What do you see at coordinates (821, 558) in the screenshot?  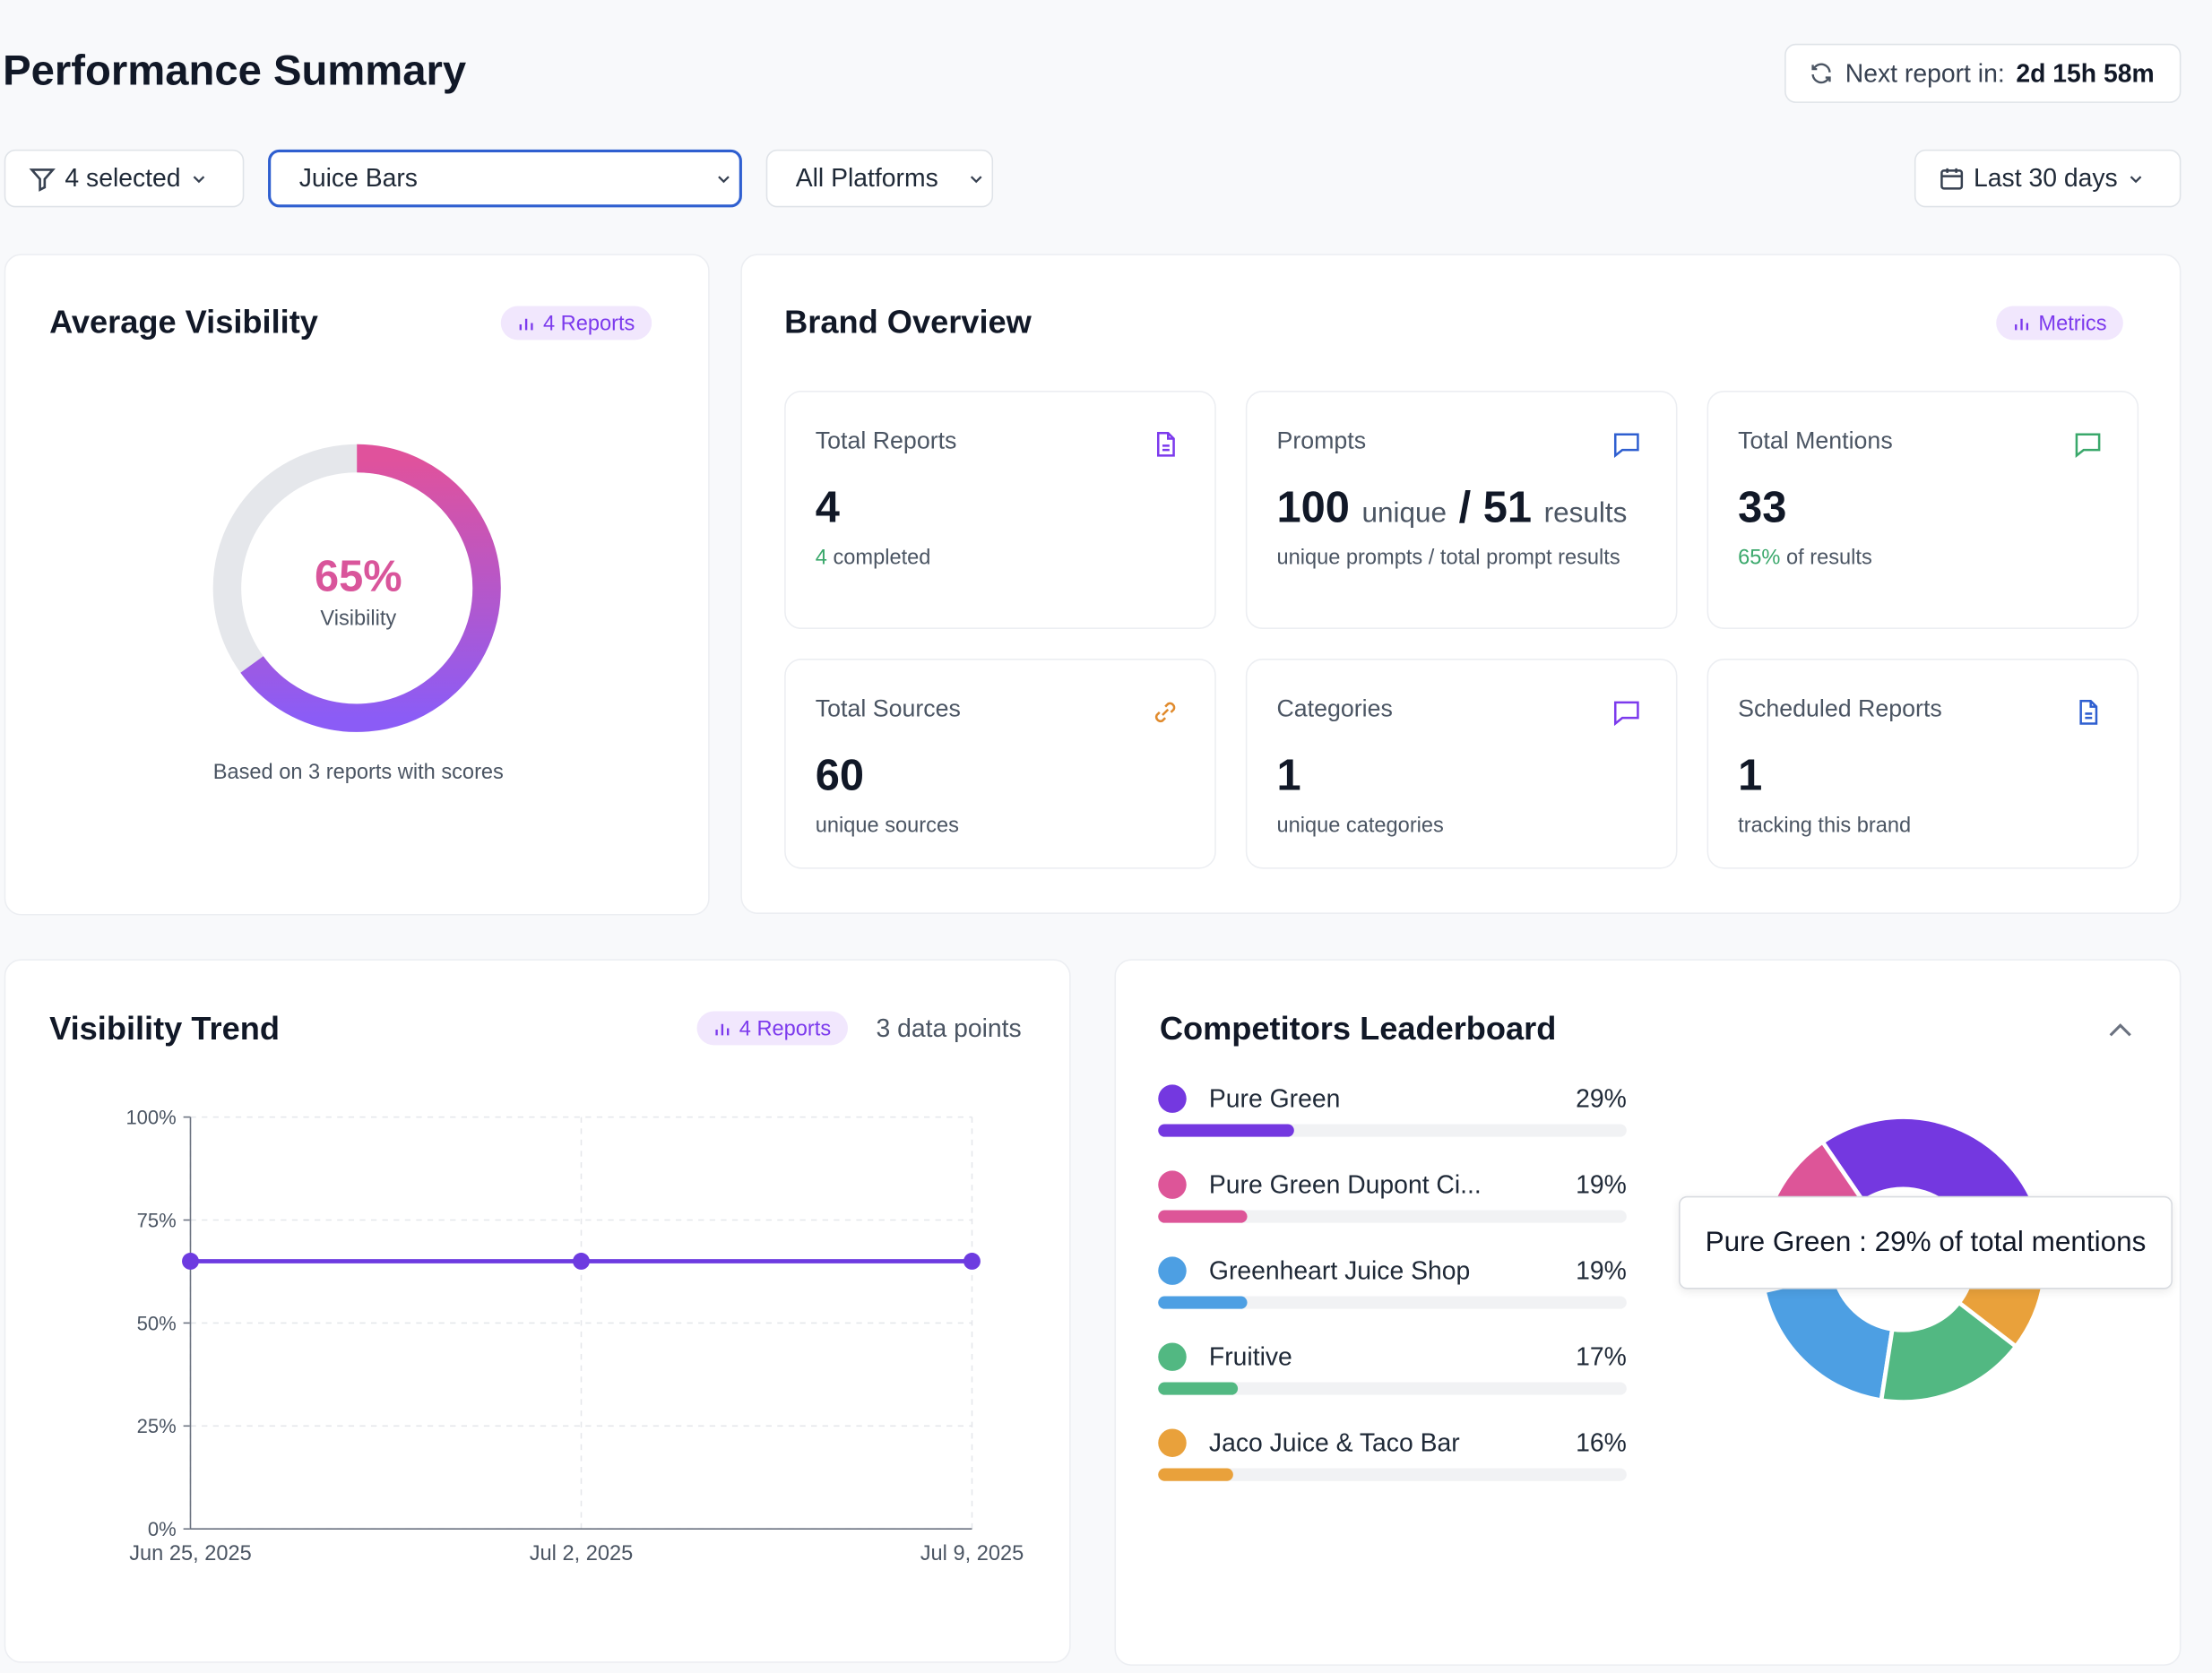 I see `stat-highlight: 4` at bounding box center [821, 558].